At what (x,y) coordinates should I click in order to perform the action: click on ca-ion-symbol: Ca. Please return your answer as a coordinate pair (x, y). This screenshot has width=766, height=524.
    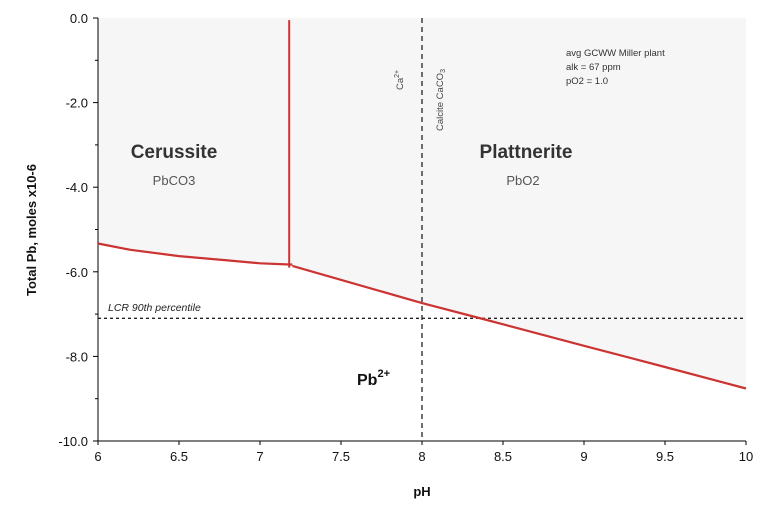
    Looking at the image, I should click on (400, 83).